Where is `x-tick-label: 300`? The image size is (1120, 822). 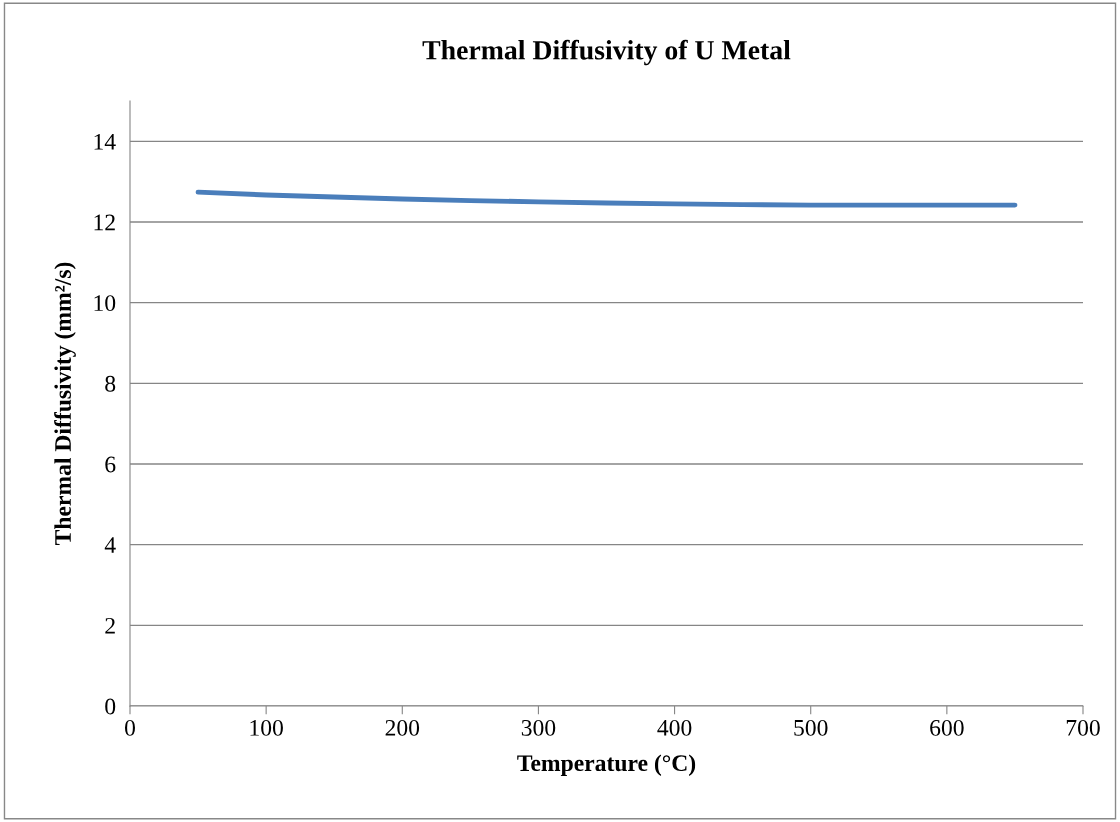 x-tick-label: 300 is located at coordinates (538, 727).